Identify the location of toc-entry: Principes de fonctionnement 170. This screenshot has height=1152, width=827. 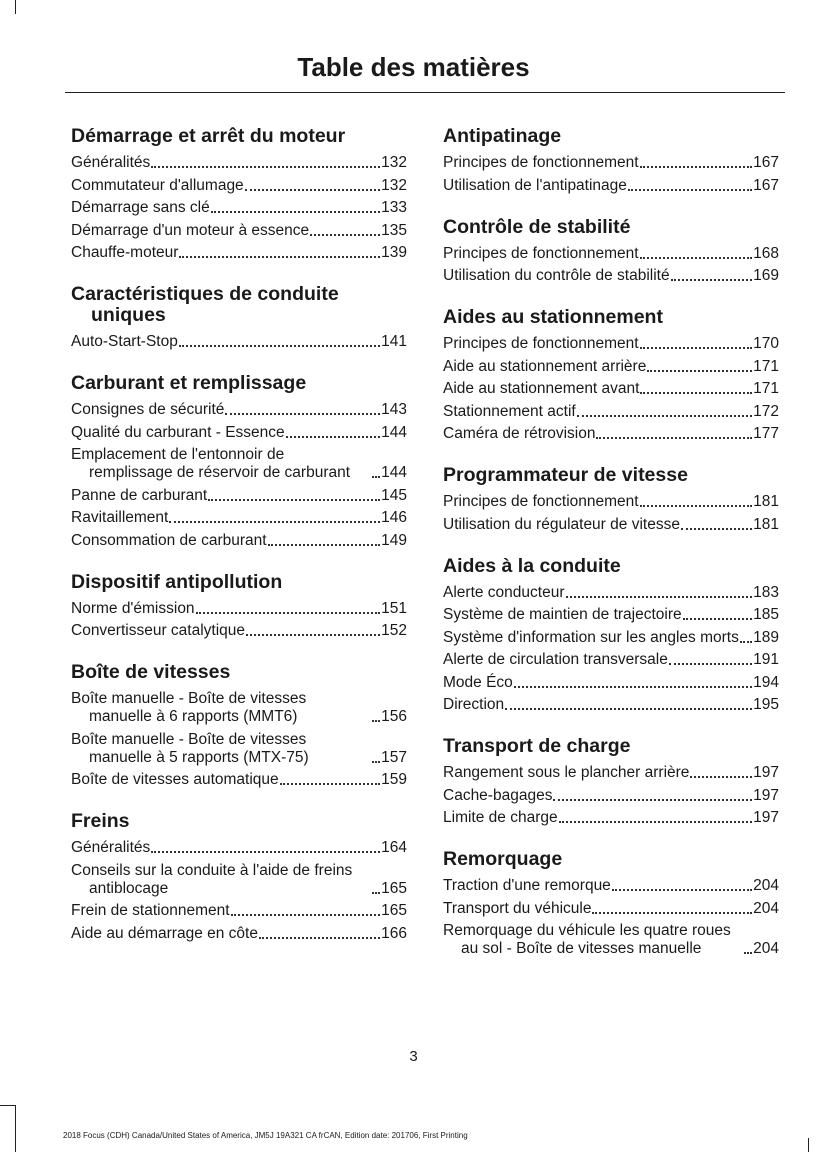
(611, 344).